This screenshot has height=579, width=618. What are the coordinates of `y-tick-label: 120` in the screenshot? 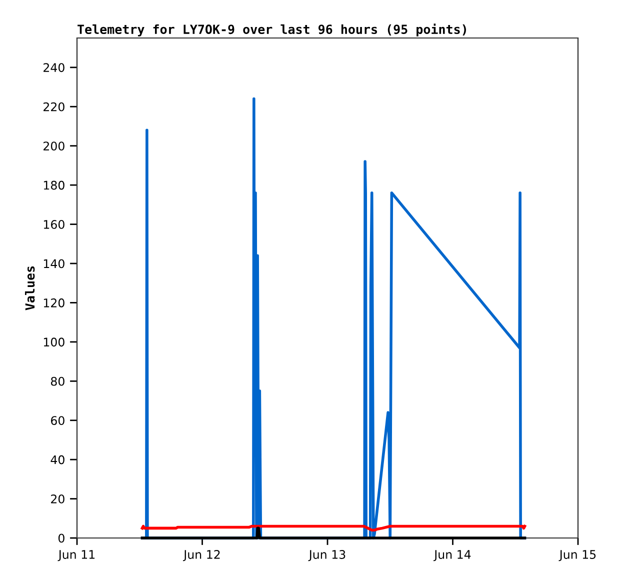 It's located at (54, 303).